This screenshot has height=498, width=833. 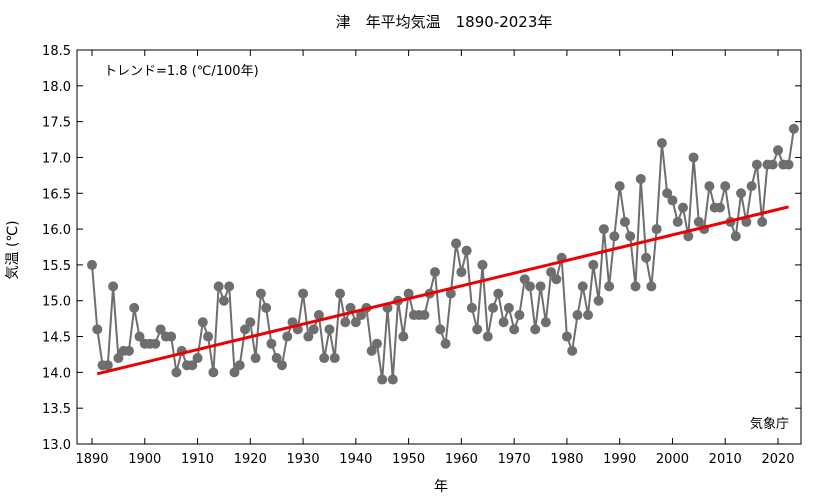 What do you see at coordinates (672, 459) in the screenshot?
I see `x-tick-label: 2000` at bounding box center [672, 459].